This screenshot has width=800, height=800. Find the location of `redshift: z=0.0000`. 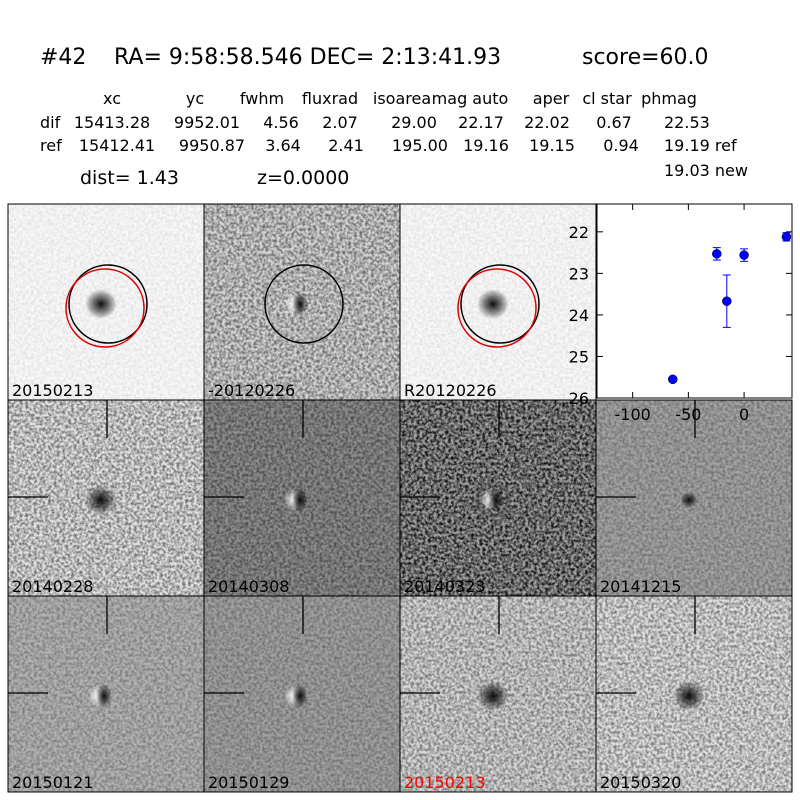

redshift: z=0.0000 is located at coordinates (303, 178).